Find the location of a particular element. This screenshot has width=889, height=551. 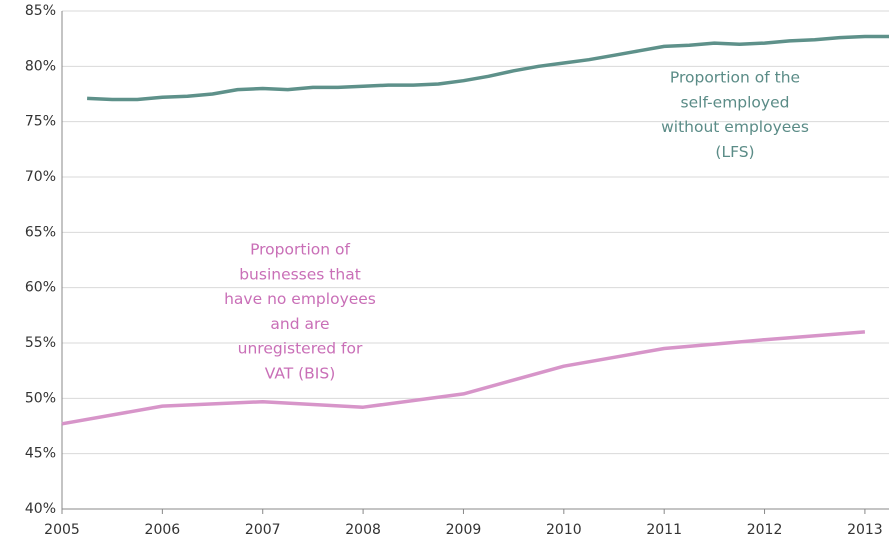

y-tick-label: 80% is located at coordinates (40, 66).